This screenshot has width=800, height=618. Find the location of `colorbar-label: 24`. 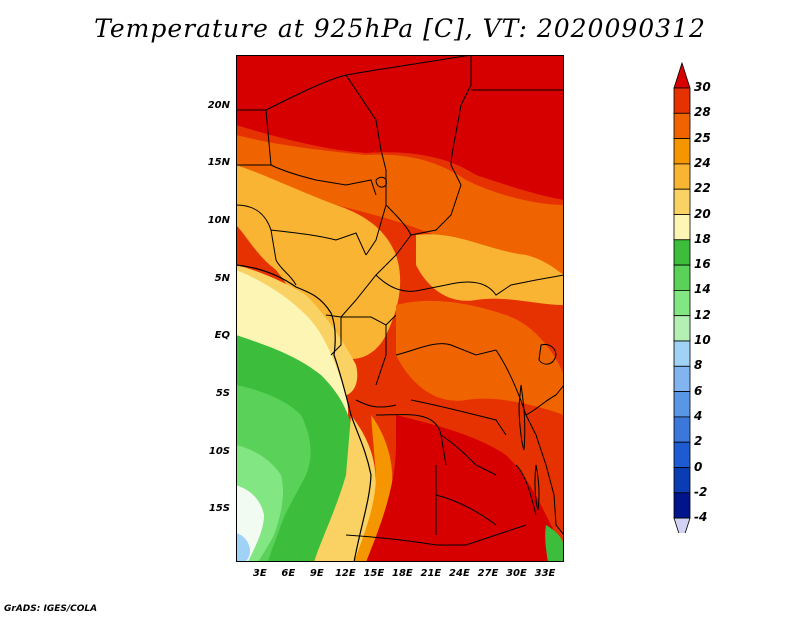

colorbar-label: 24 is located at coordinates (702, 162).